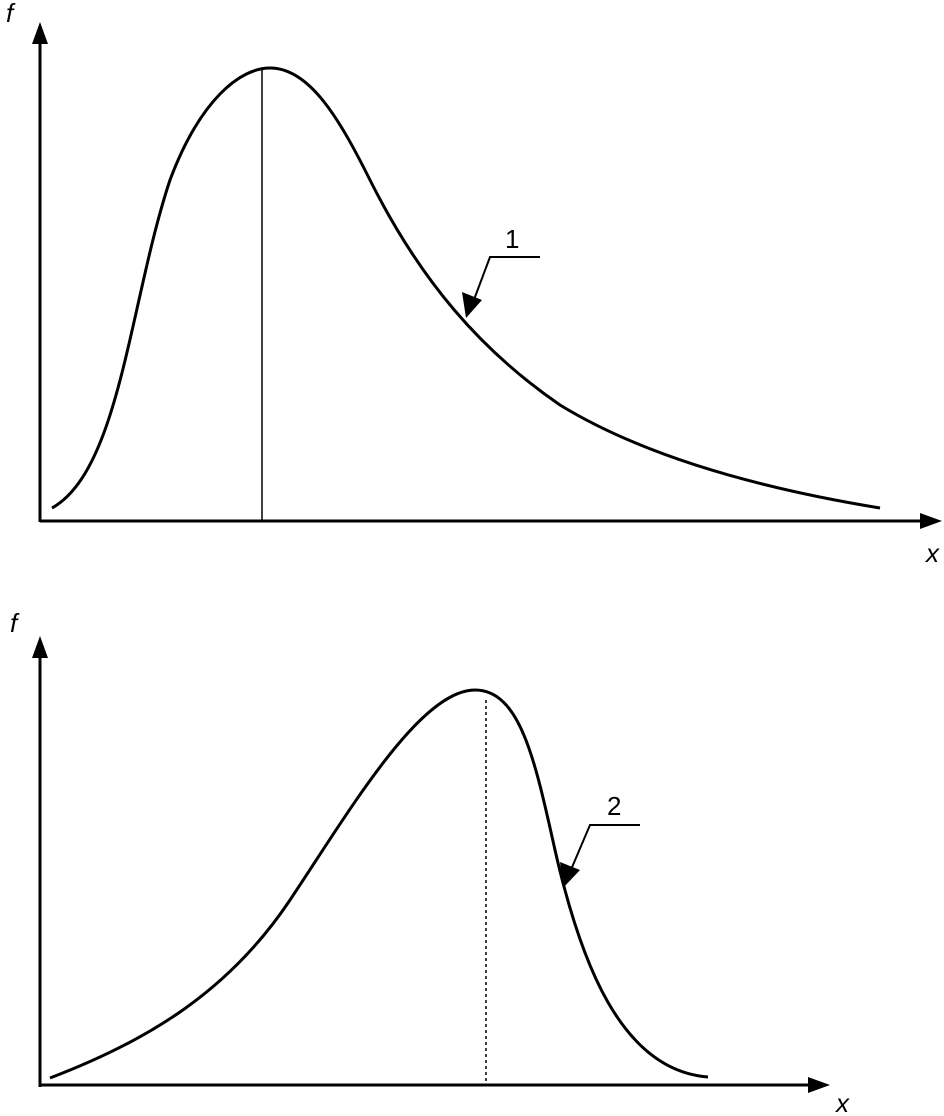 This screenshot has height=1116, width=944. What do you see at coordinates (512, 239) in the screenshot?
I see `curve-label: 1` at bounding box center [512, 239].